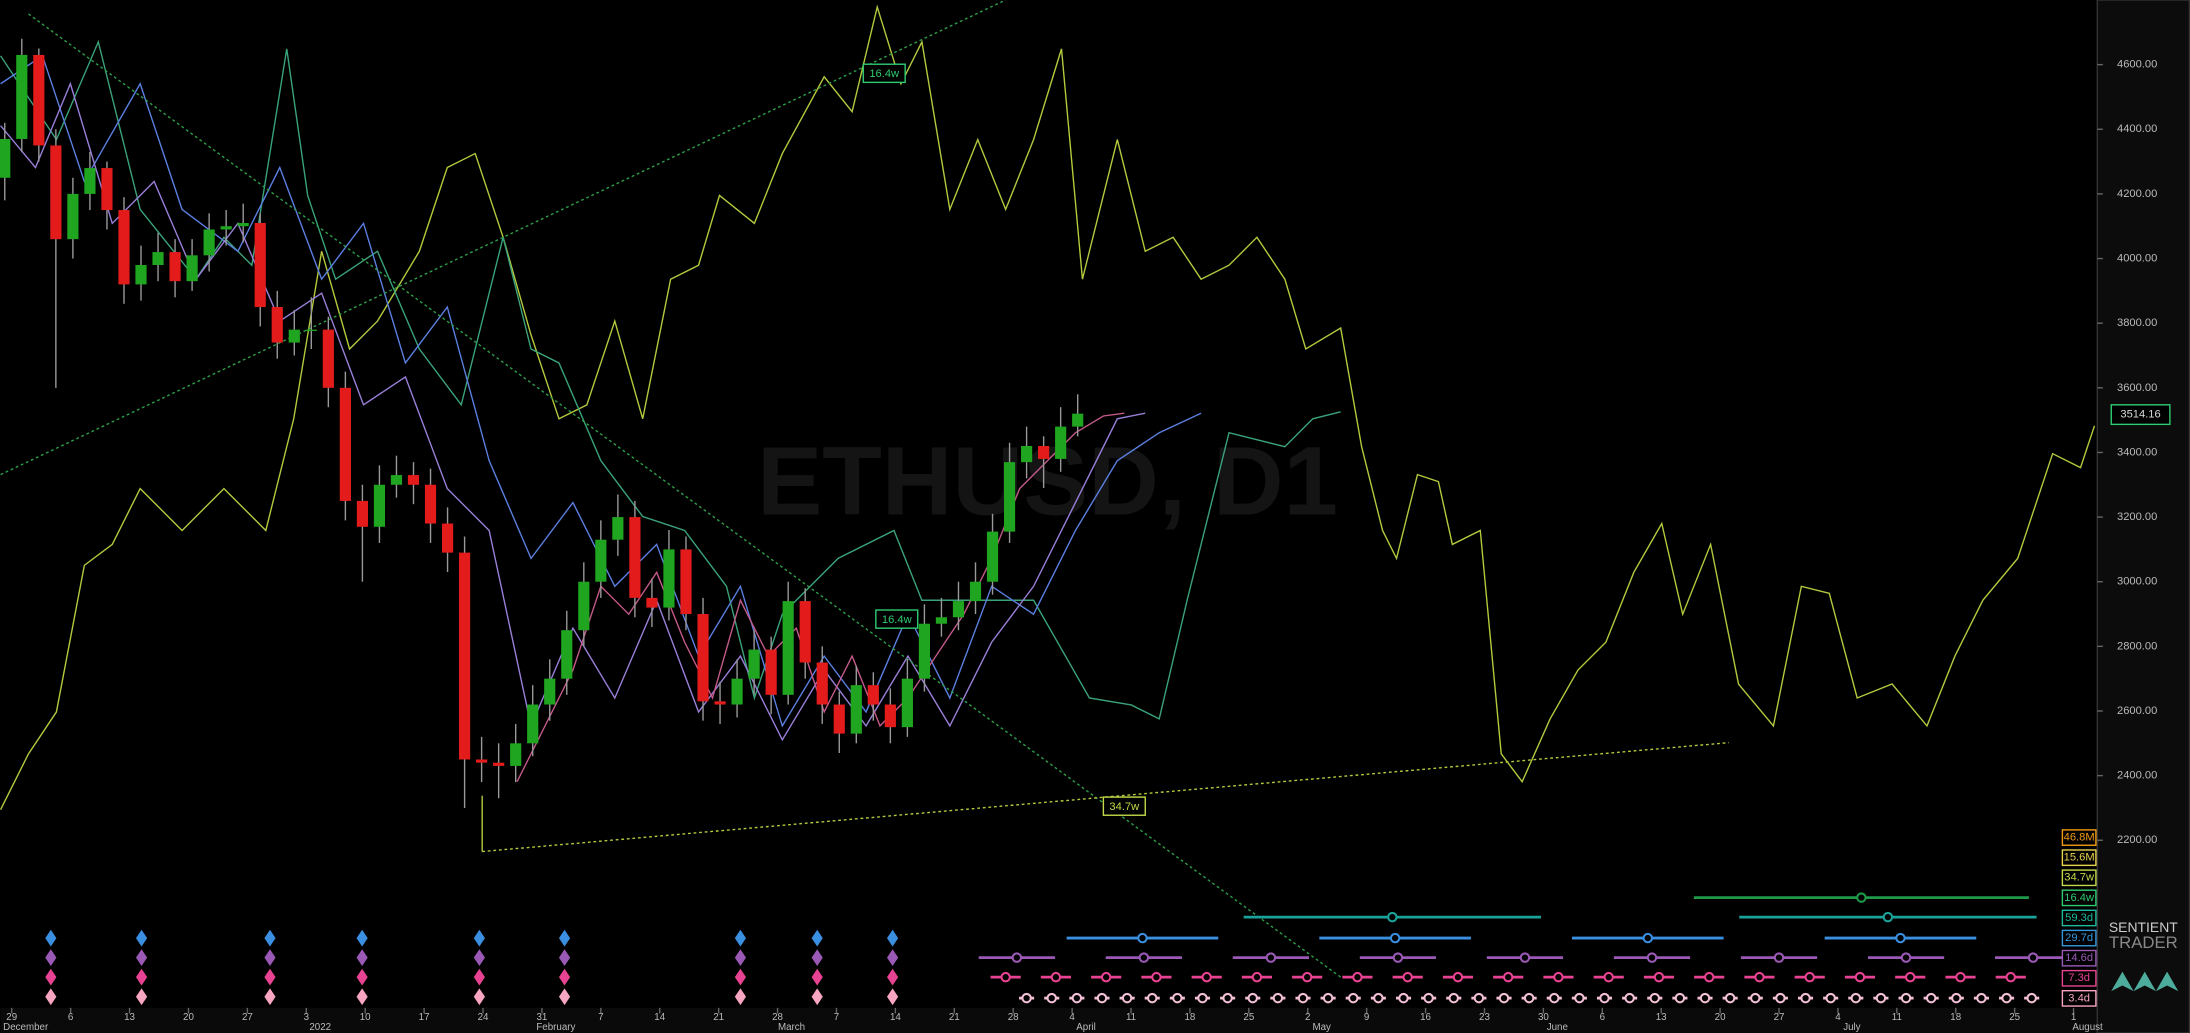  What do you see at coordinates (2143, 942) in the screenshot?
I see `brand: TRADER` at bounding box center [2143, 942].